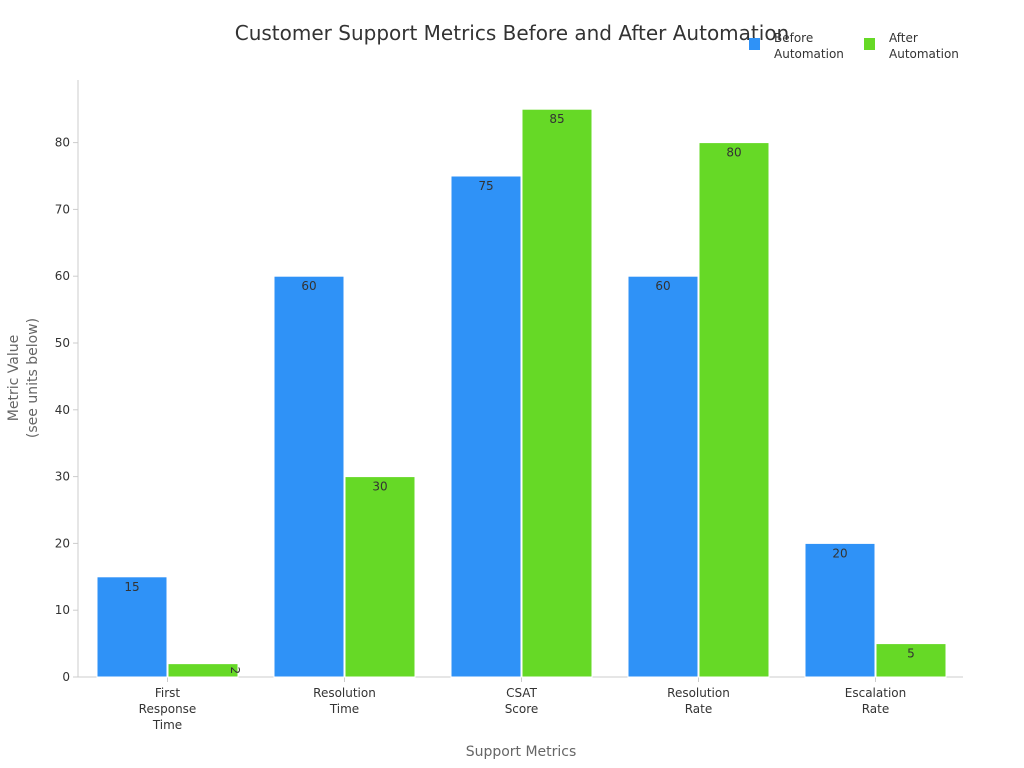 This screenshot has height=768, width=1024. I want to click on bar-value-label: 5, so click(911, 654).